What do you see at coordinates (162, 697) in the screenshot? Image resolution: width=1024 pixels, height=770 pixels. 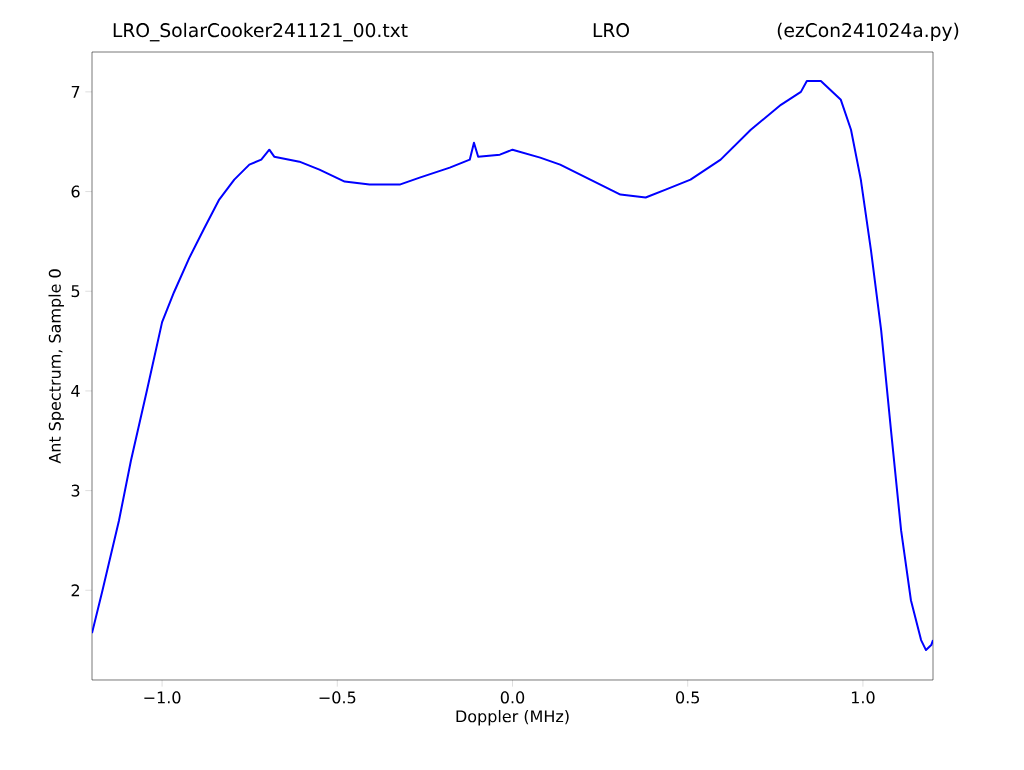 I see `x-tick-label: −1.0` at bounding box center [162, 697].